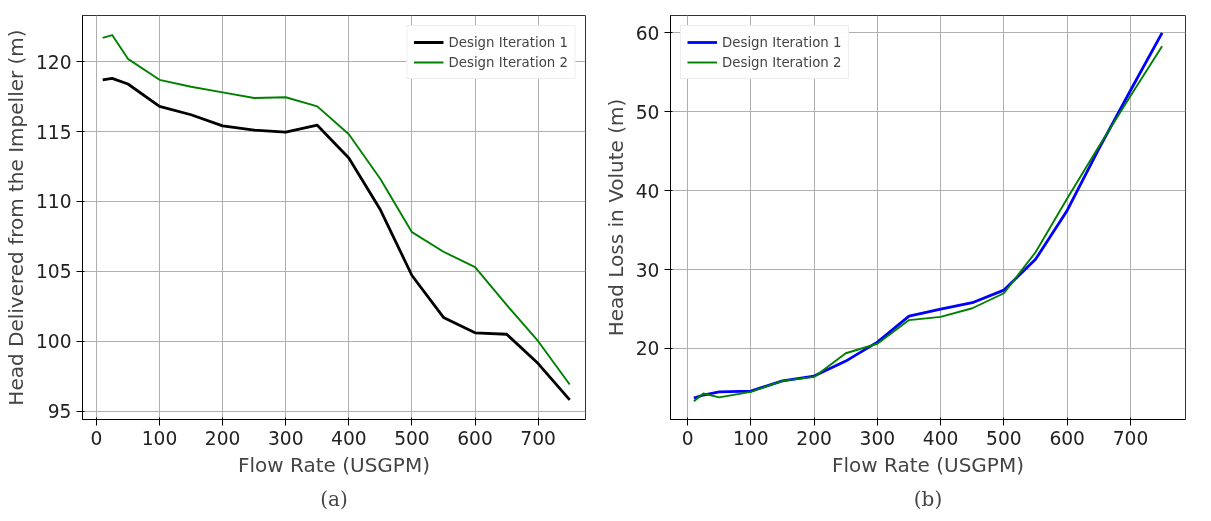 The width and height of the screenshot is (1211, 521). I want to click on y-tick-label: 50, so click(647, 112).